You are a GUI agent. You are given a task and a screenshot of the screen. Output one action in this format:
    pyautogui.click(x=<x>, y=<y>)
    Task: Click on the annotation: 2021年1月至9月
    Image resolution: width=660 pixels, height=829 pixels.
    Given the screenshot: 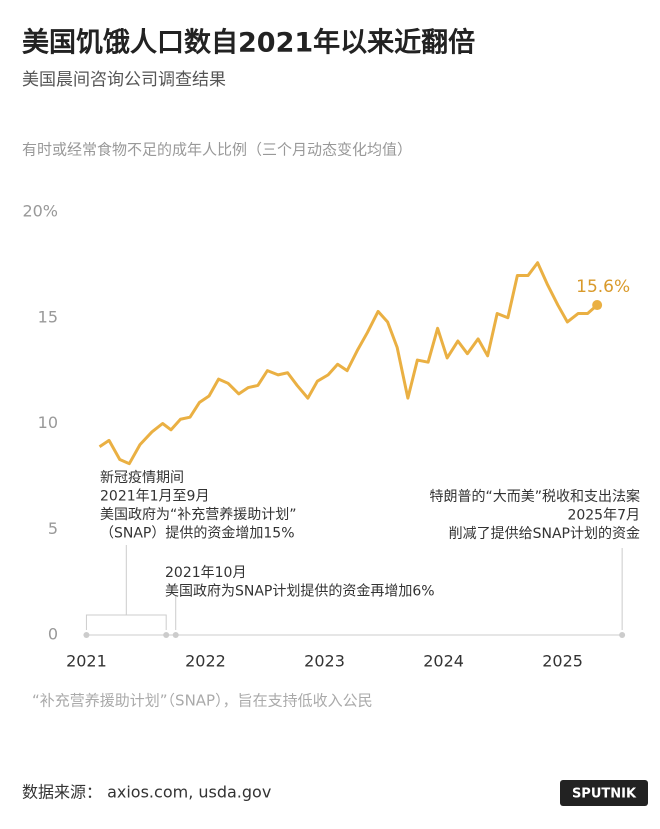 What is the action you would take?
    pyautogui.click(x=154, y=497)
    